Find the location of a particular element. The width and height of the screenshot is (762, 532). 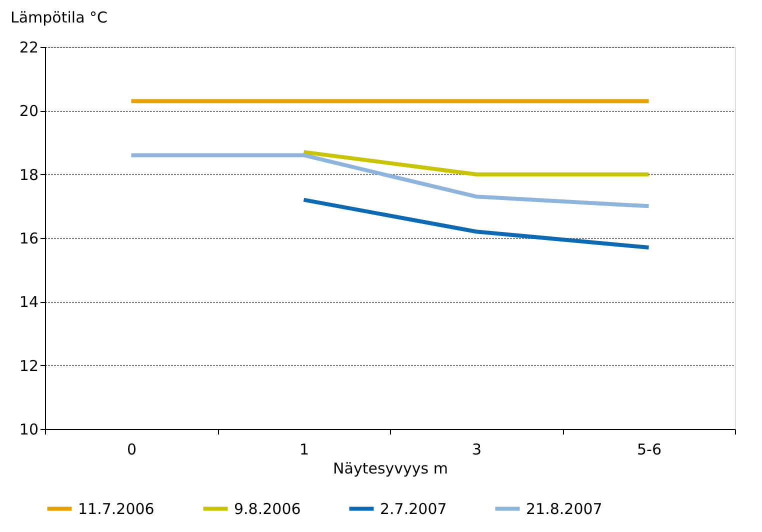

x-tick-label: 5-6 is located at coordinates (649, 449).